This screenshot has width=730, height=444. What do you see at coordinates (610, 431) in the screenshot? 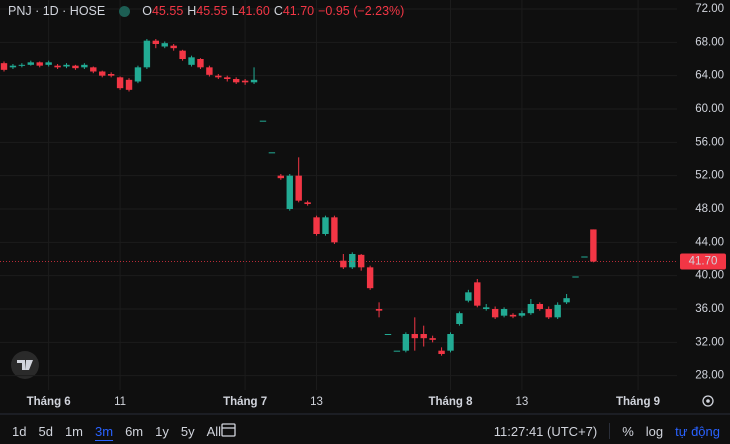
I see `separator` at bounding box center [610, 431].